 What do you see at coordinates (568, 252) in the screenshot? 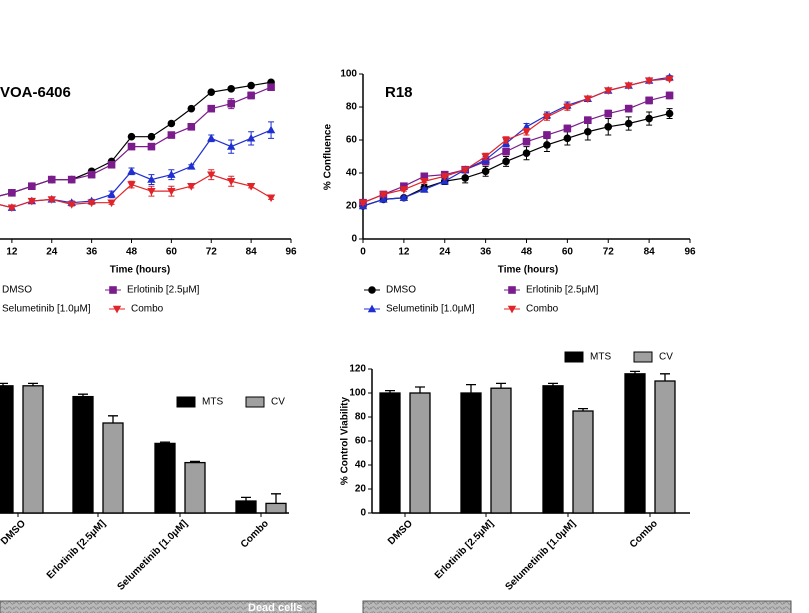
I see `x-tick-label: 60` at bounding box center [568, 252].